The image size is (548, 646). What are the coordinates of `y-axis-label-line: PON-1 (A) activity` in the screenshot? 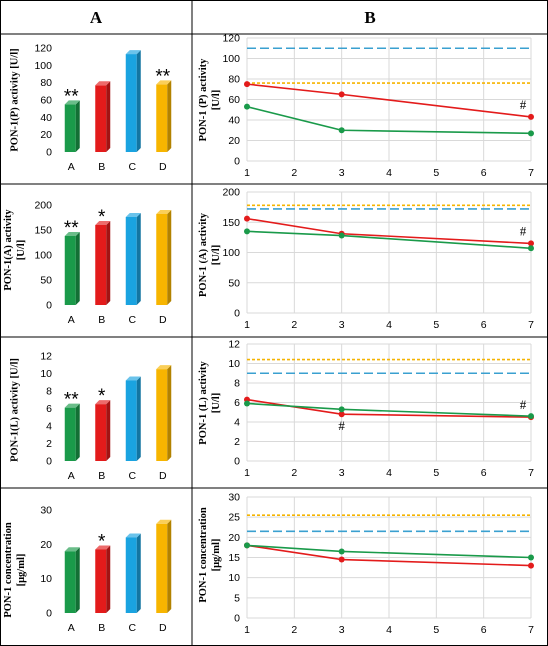 It's located at (203, 254).